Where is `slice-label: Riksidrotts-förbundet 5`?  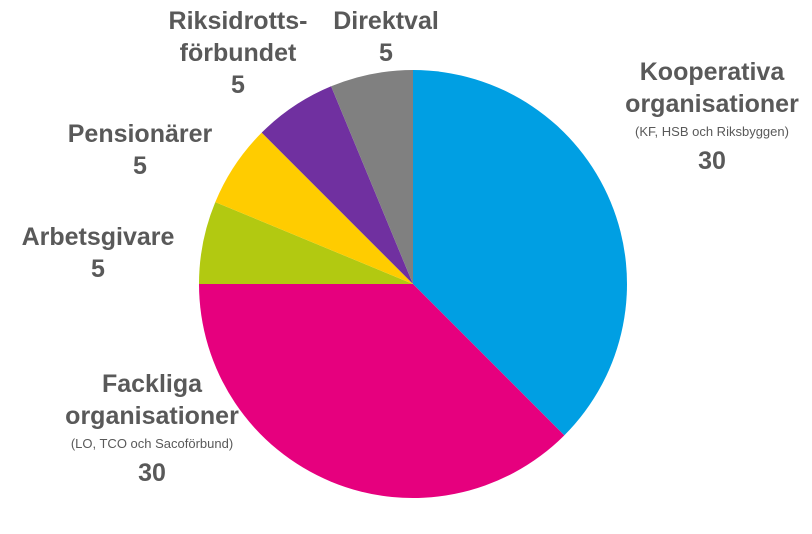 slice-label: Riksidrotts-förbundet 5 is located at coordinates (238, 53).